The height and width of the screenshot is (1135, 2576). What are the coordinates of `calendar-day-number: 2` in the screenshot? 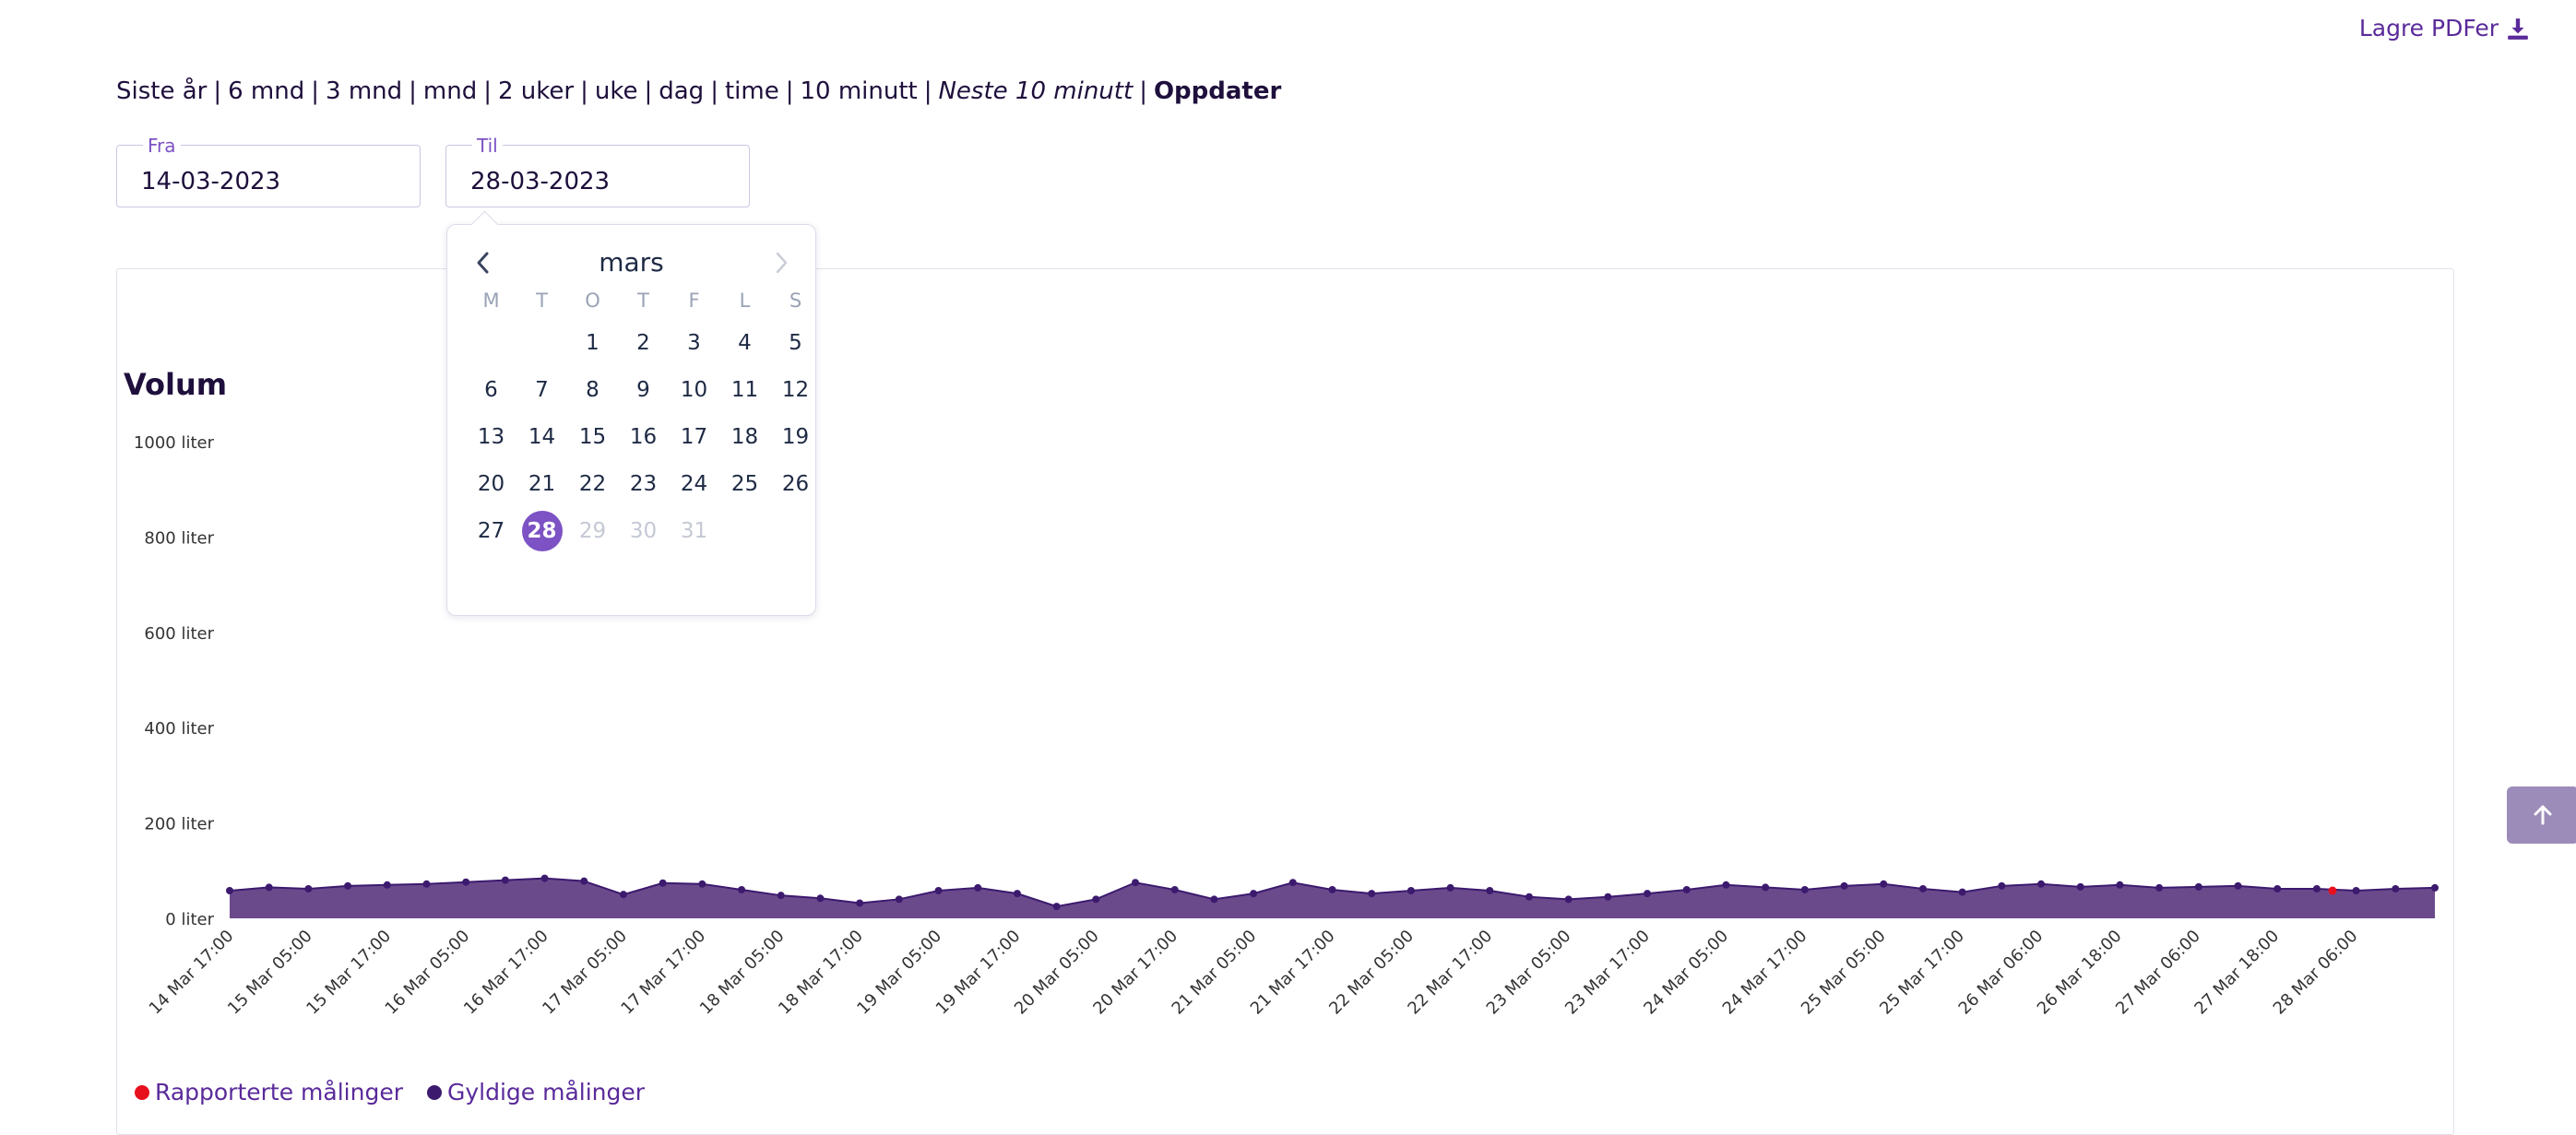 It's located at (643, 342).